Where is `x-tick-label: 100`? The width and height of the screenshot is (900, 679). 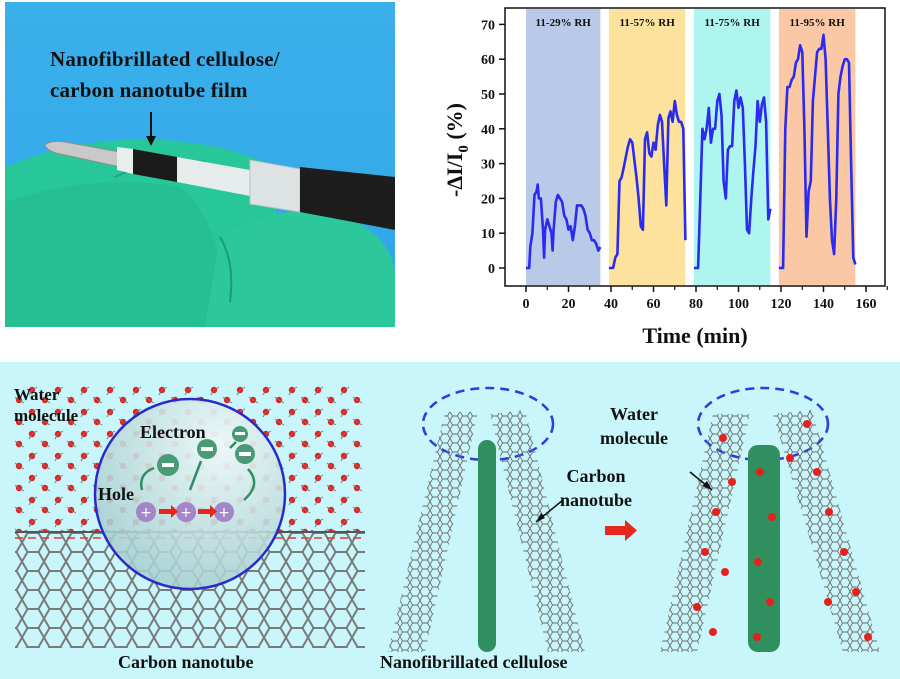 x-tick-label: 100 is located at coordinates (738, 304).